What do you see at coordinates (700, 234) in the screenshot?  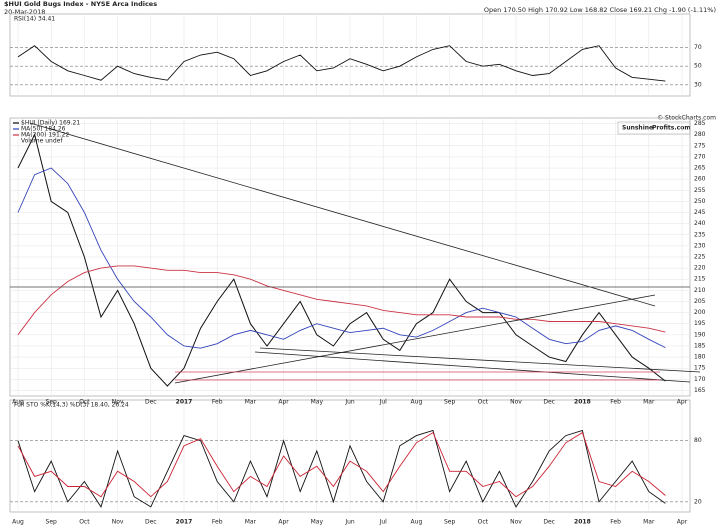 I see `y-tick-label: 235` at bounding box center [700, 234].